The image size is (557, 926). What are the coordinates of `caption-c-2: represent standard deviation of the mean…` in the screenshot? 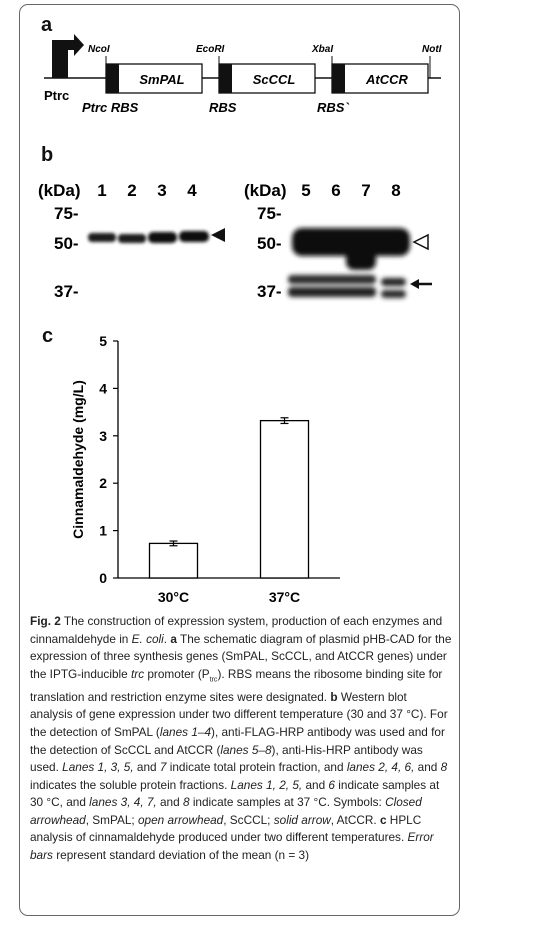 It's located at (182, 855).